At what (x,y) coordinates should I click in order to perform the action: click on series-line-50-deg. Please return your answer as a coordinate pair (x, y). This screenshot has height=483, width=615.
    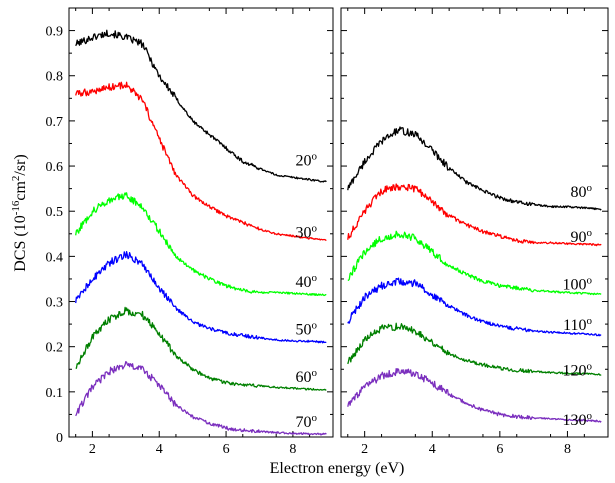
    Looking at the image, I should click on (201, 297).